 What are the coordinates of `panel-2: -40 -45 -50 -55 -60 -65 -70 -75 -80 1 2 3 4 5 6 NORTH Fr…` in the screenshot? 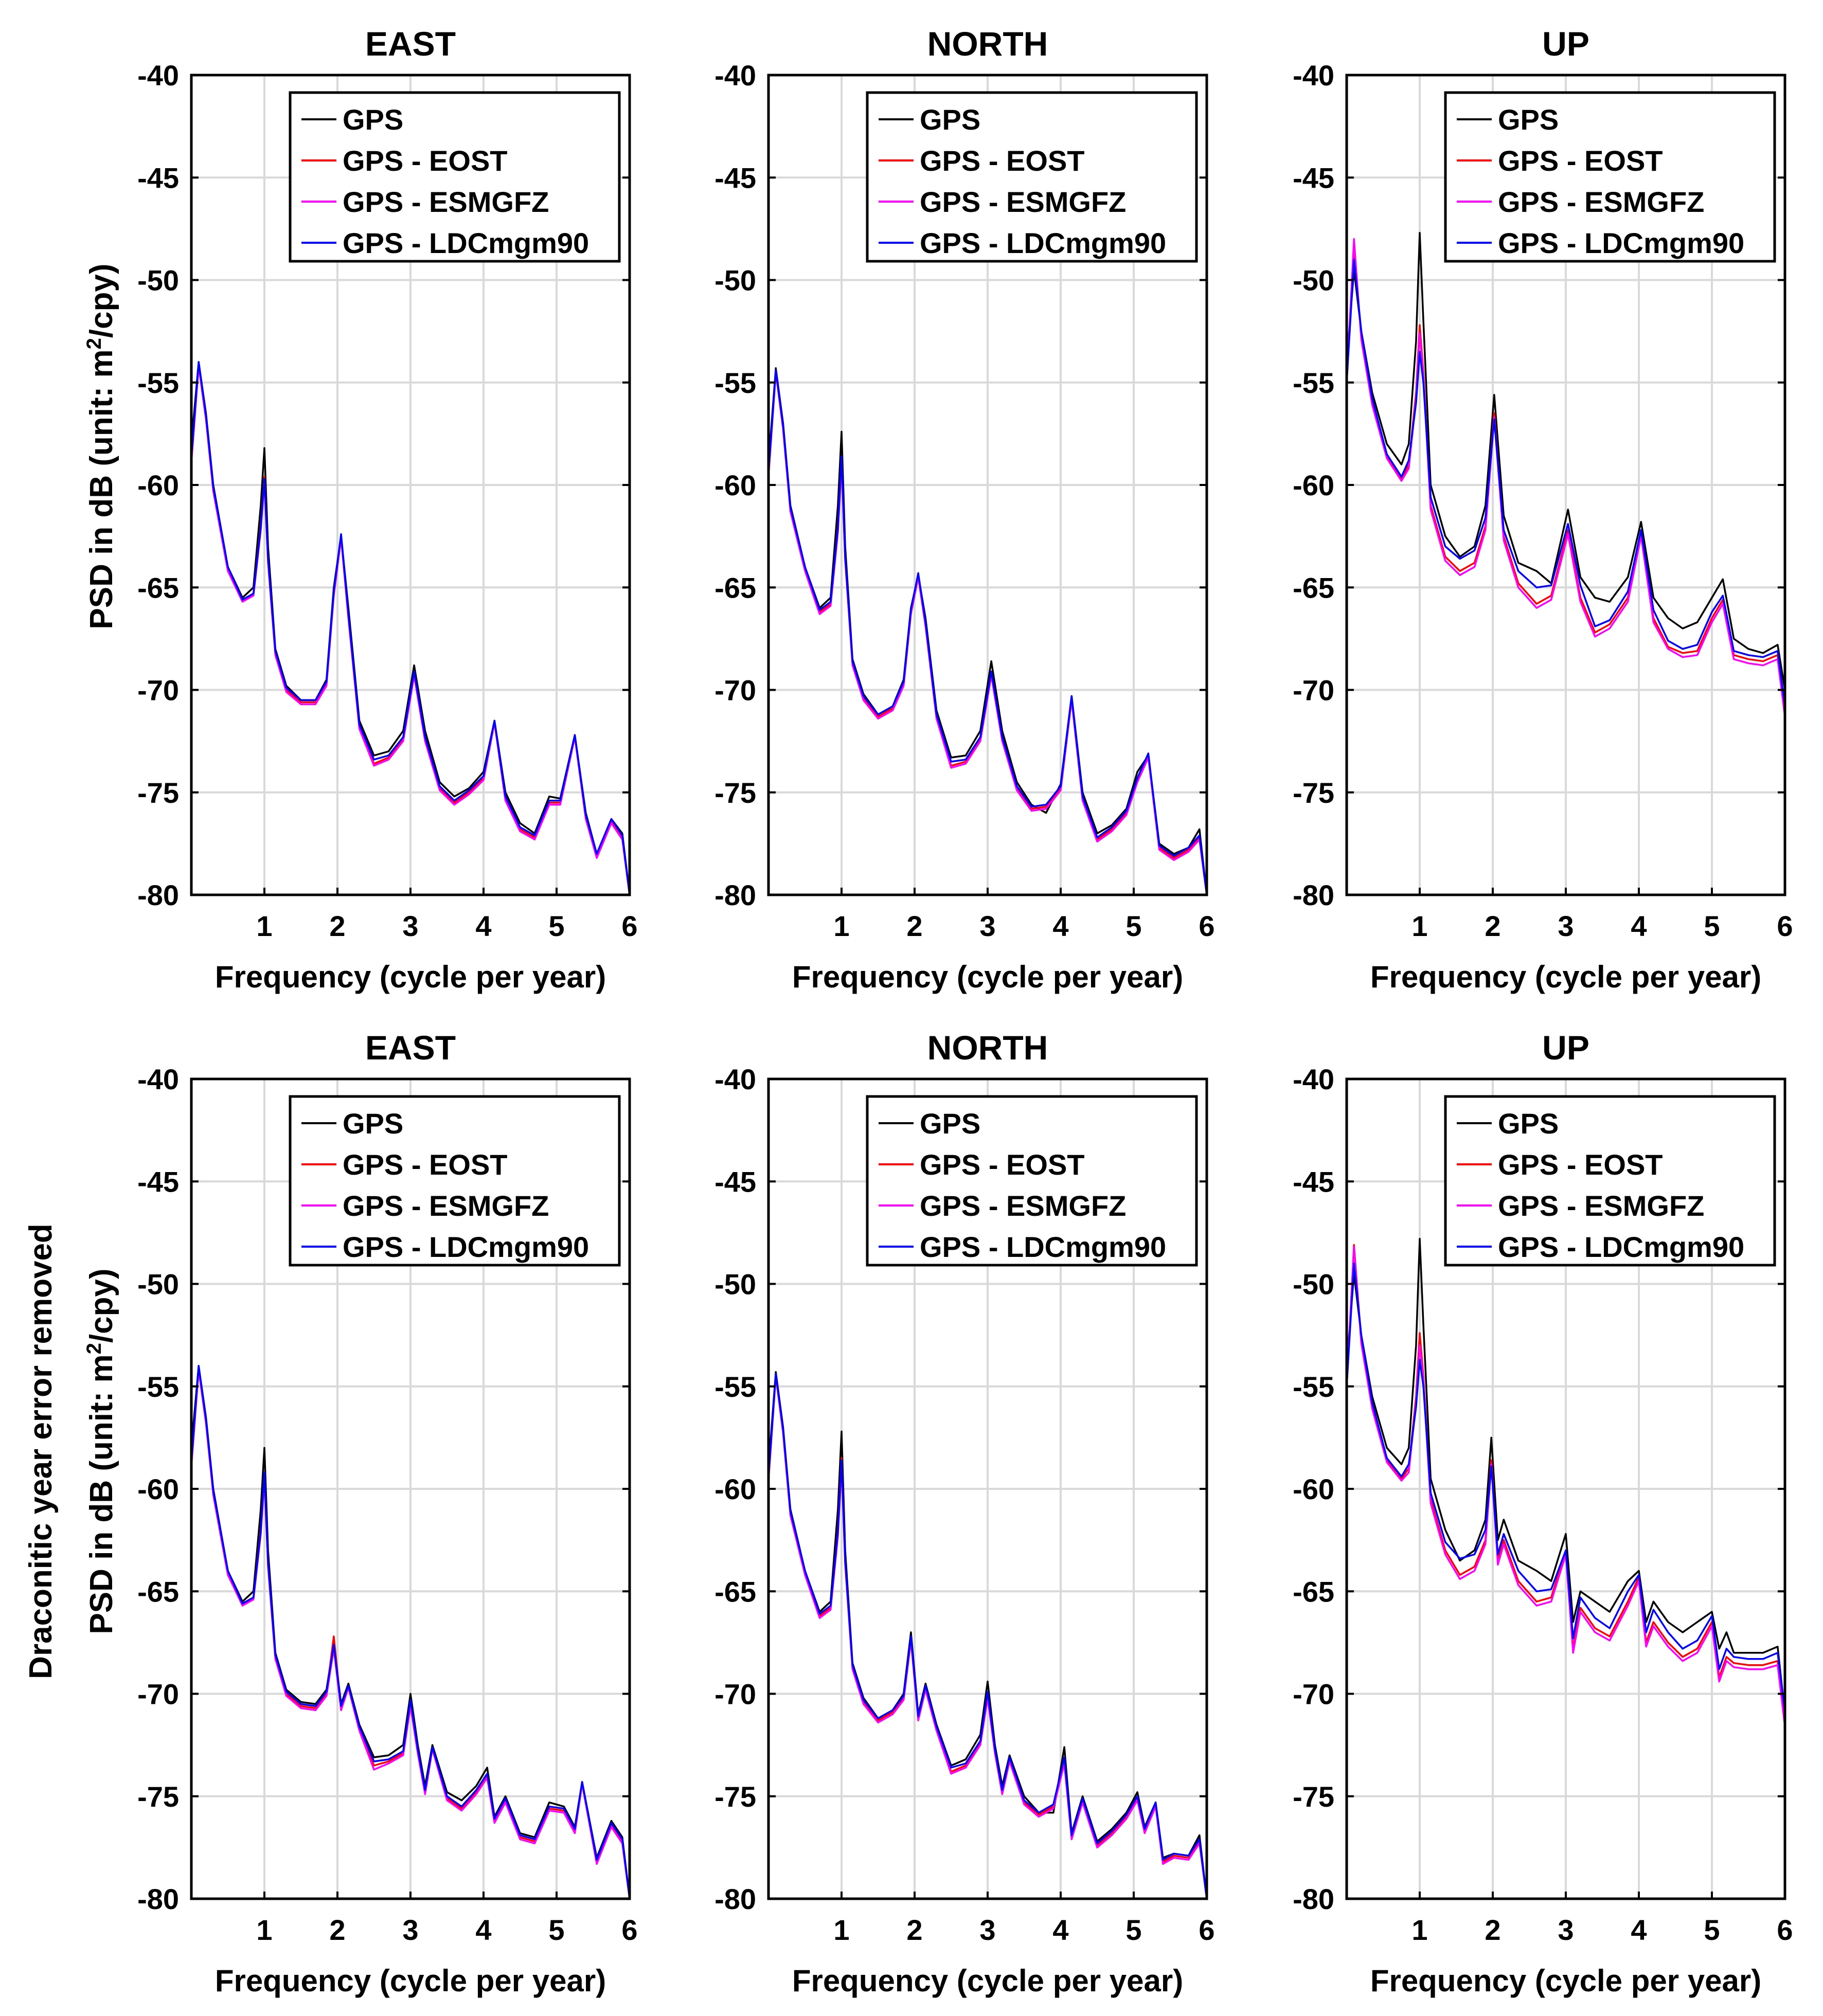 It's located at (964, 509).